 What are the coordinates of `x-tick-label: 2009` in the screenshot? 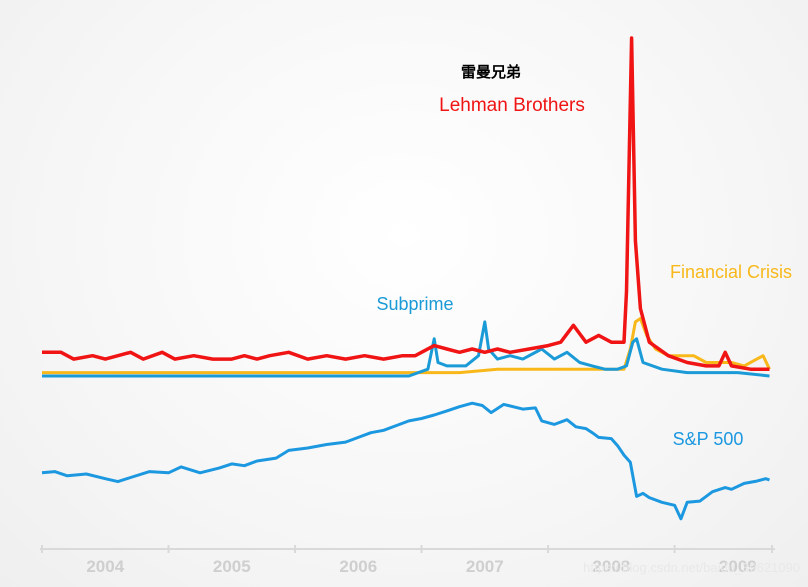 It's located at (738, 566).